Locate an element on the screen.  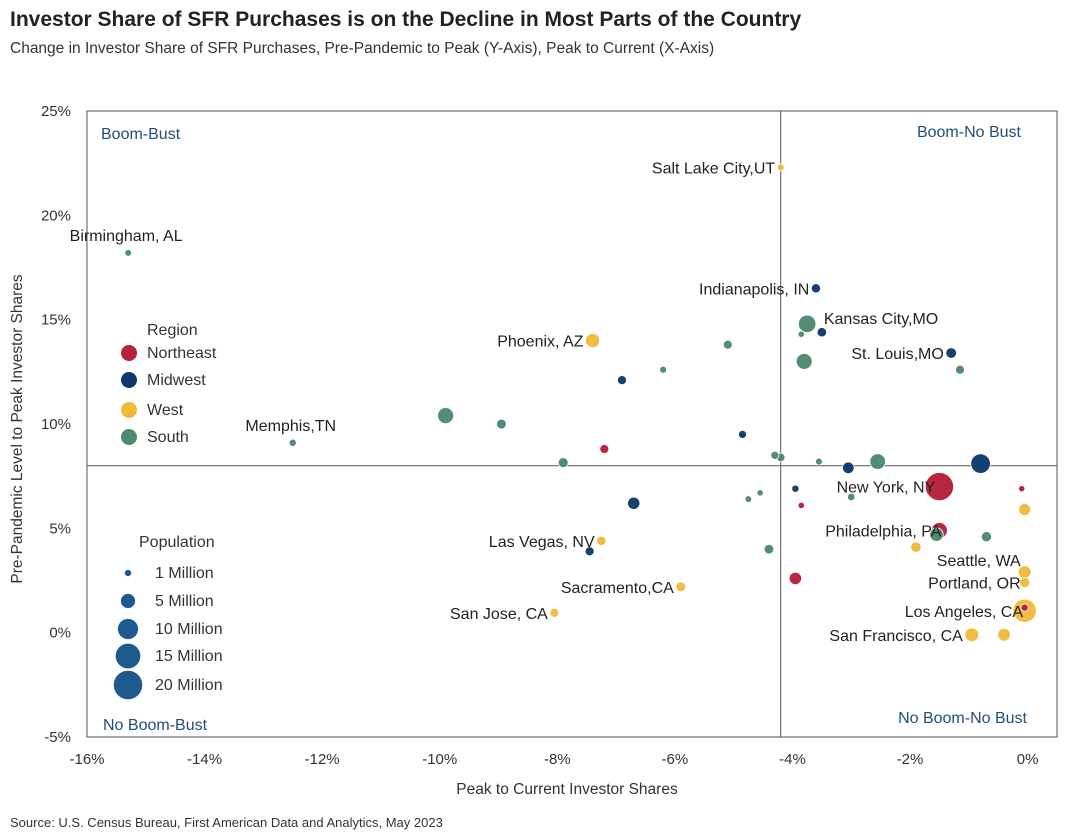
legend-size-label: 10 Million is located at coordinates (189, 629).